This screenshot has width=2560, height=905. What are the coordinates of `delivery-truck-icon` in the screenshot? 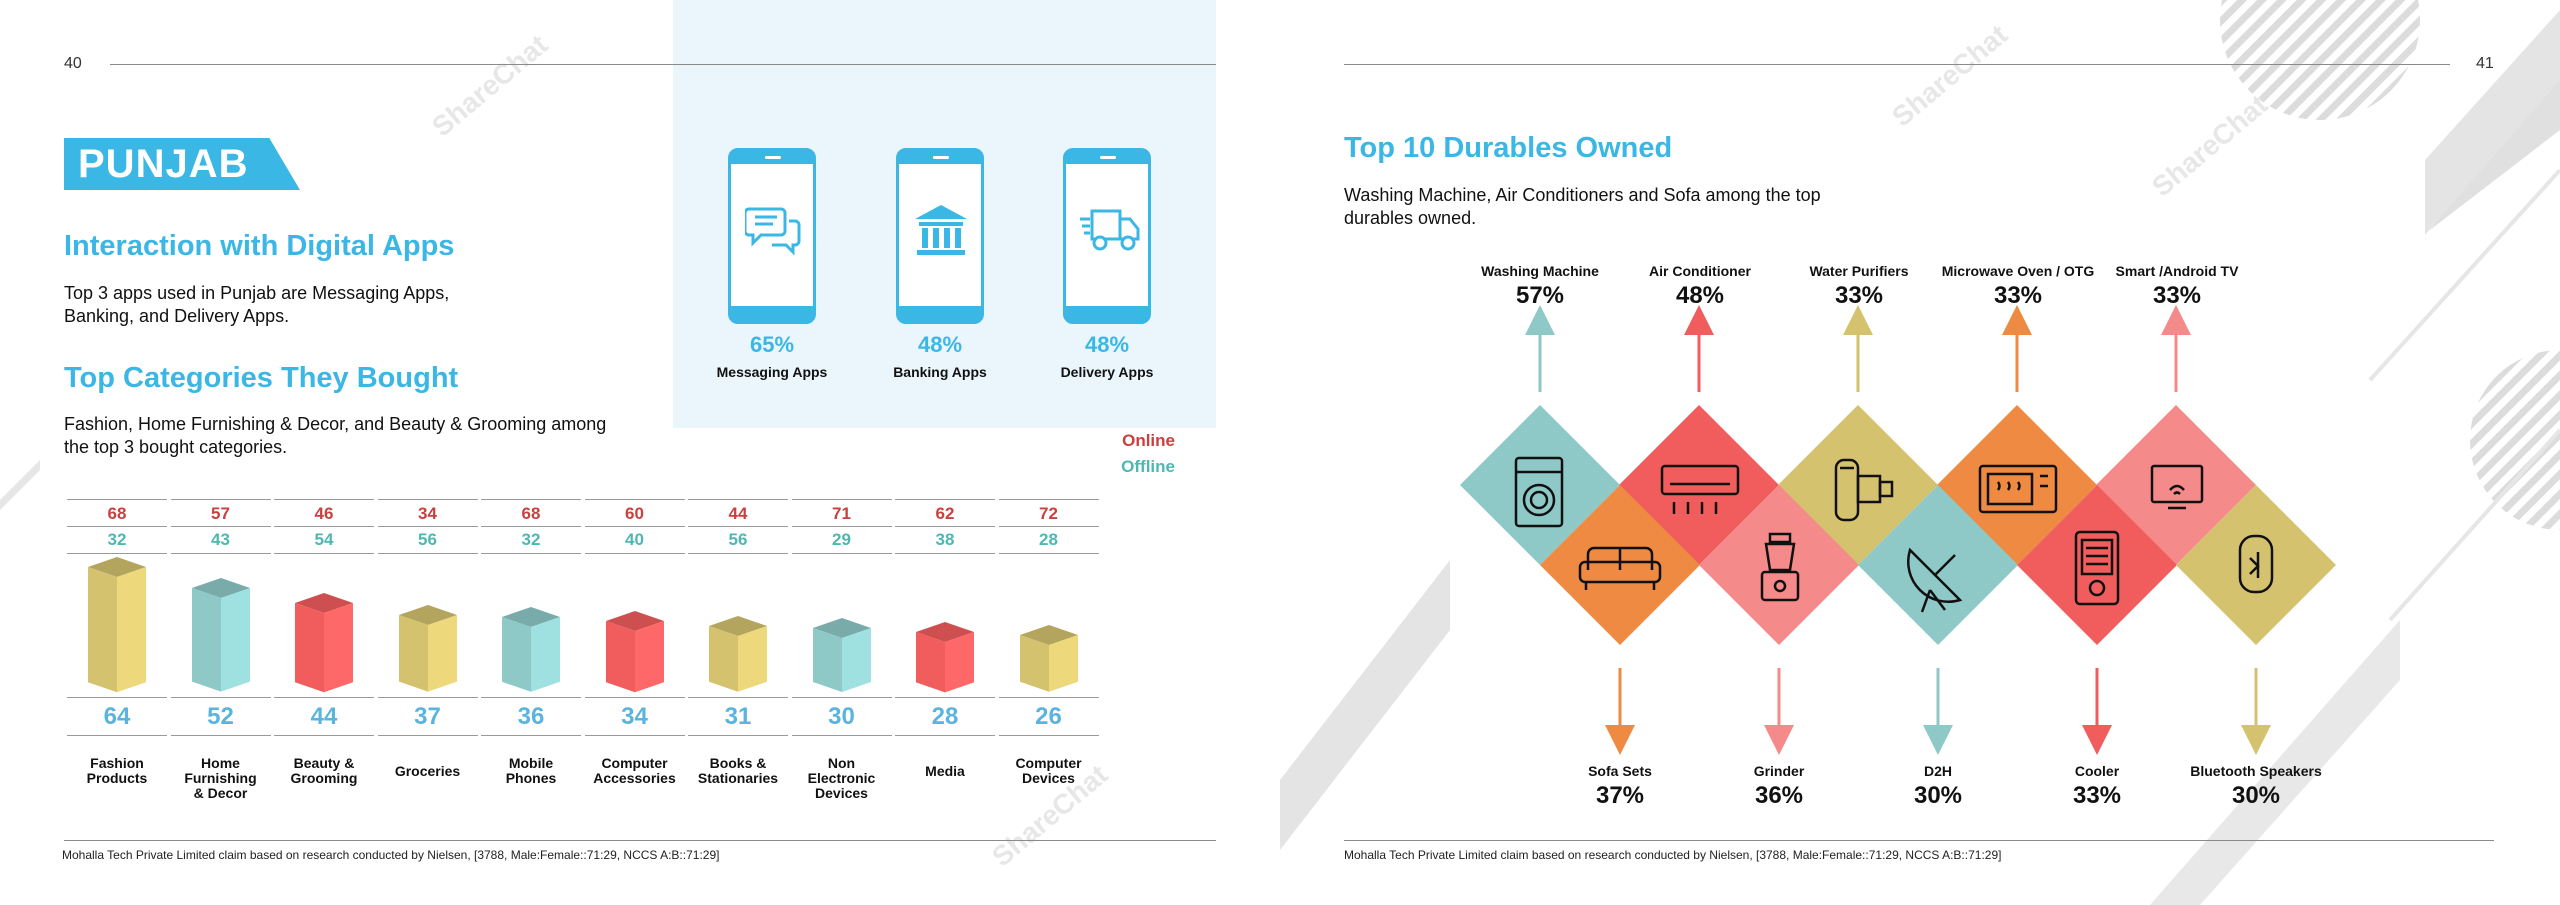 It's located at (1110, 230).